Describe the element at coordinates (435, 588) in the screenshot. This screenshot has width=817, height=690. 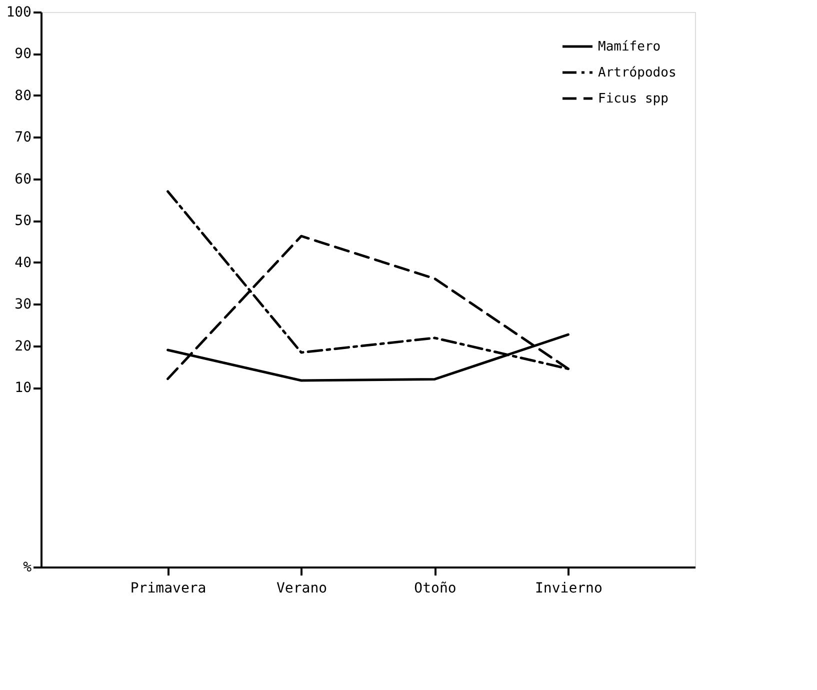
I see `x-tick-label: Otoño` at that location.